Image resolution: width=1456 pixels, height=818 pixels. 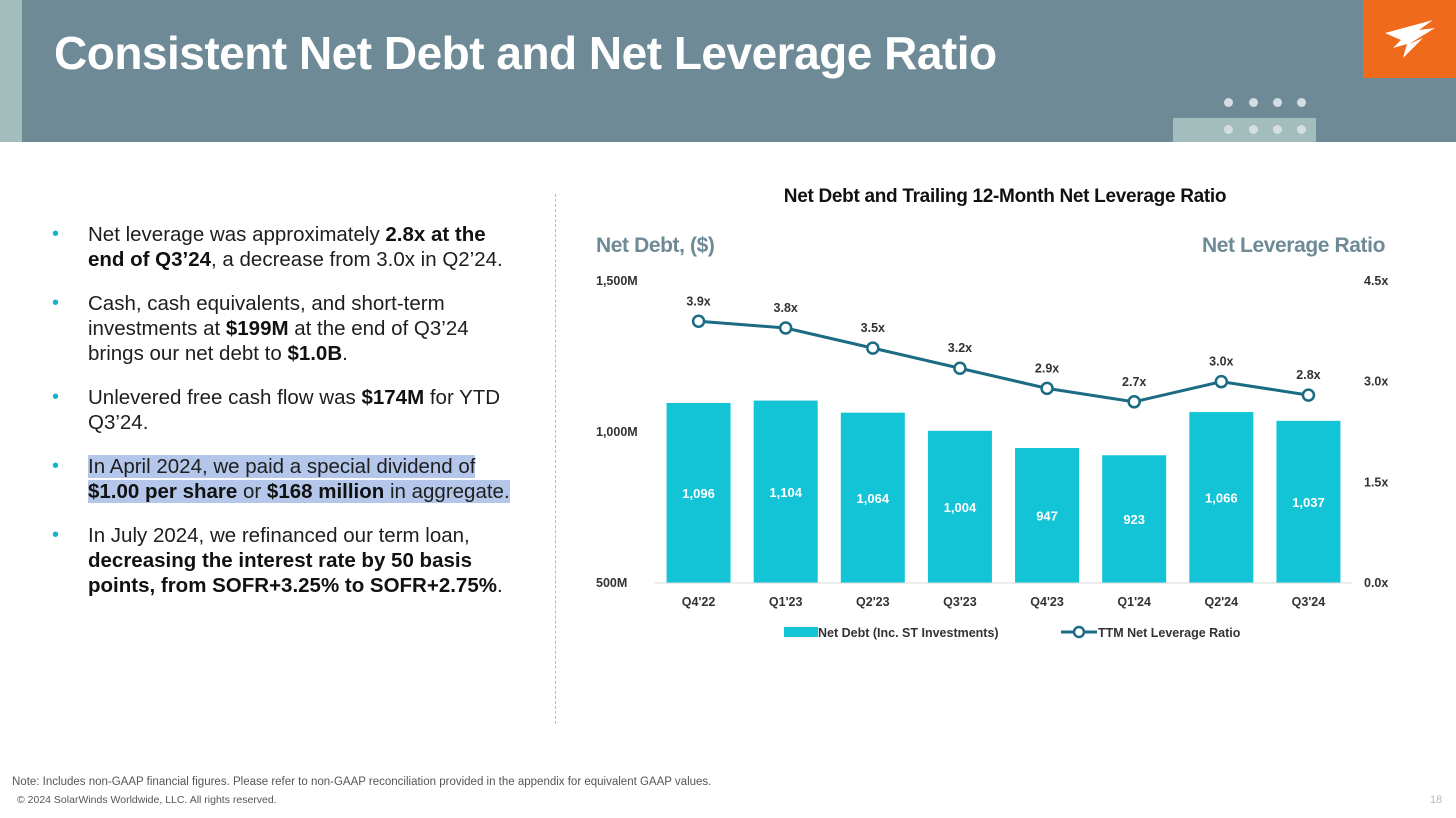 I want to click on solarwinds-bird-icon, so click(x=1410, y=39).